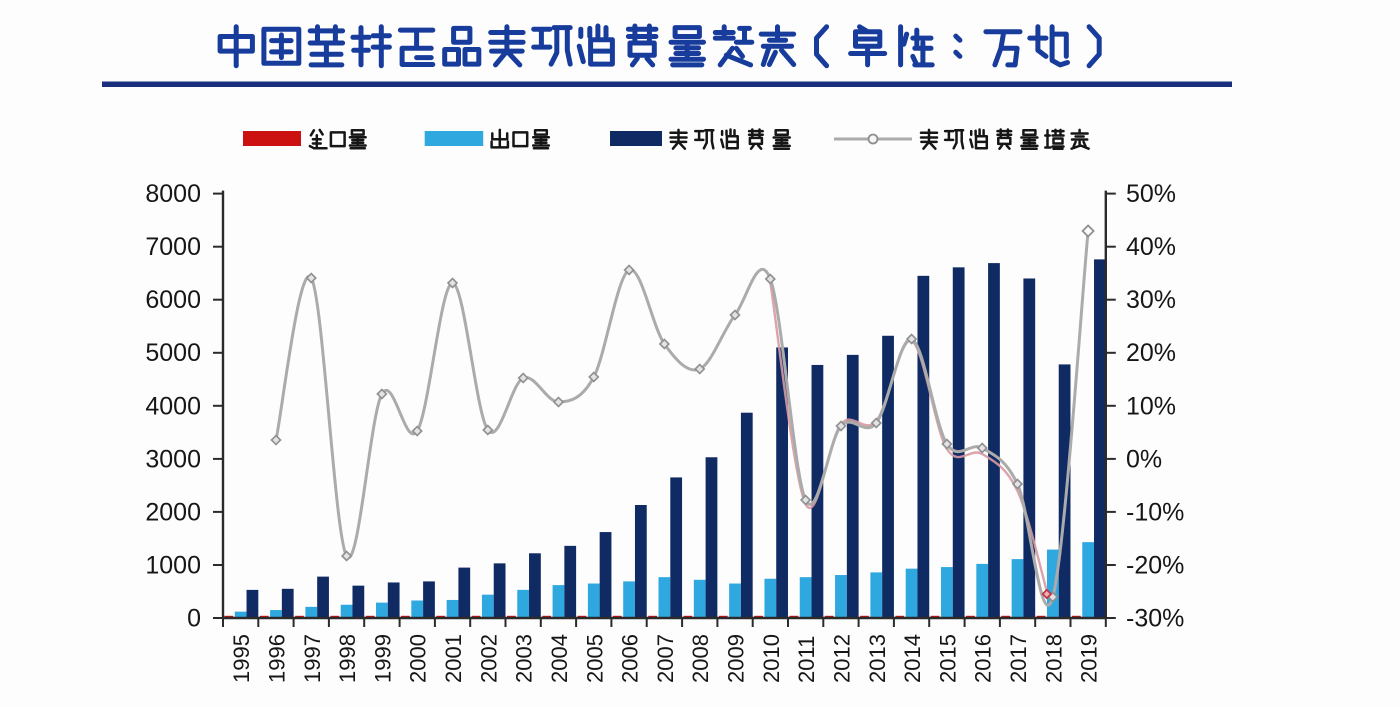  I want to click on svg-text: 2010, so click(771, 658).